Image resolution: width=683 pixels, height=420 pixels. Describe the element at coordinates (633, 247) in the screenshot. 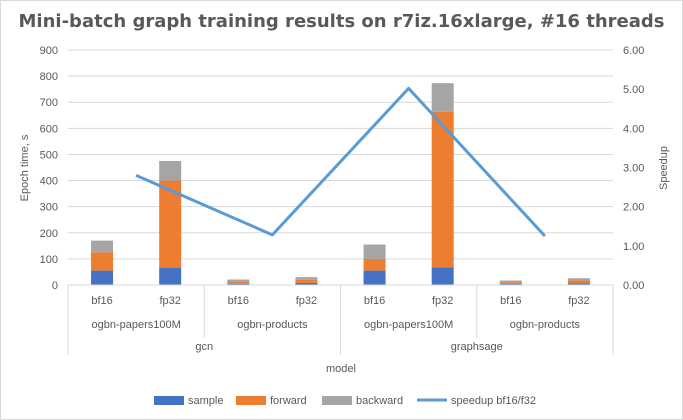

I see `y2-tick-label: 1.00` at that location.